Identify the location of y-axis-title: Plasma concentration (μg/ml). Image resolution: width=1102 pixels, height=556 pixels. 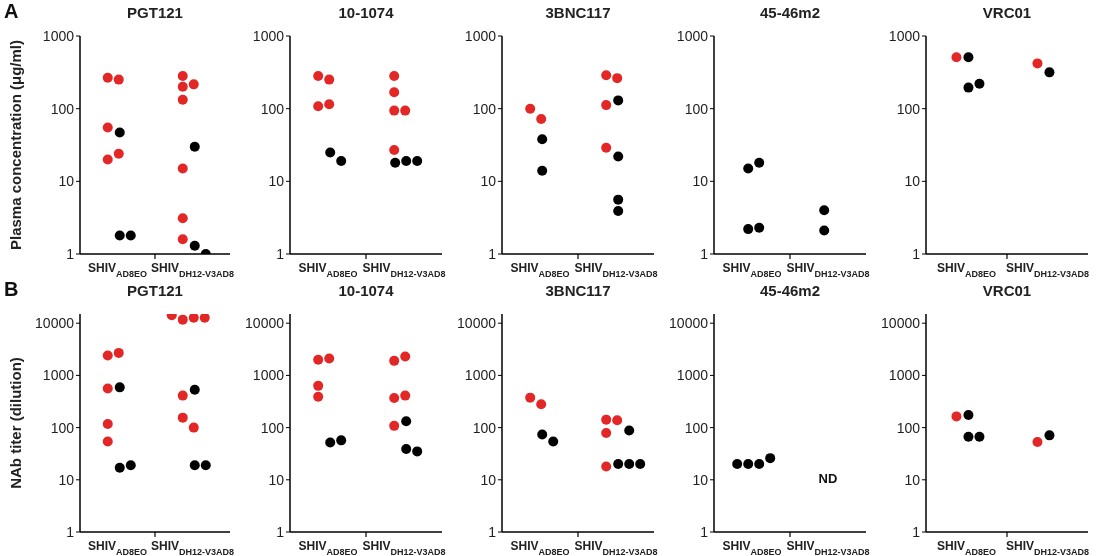
(16, 145).